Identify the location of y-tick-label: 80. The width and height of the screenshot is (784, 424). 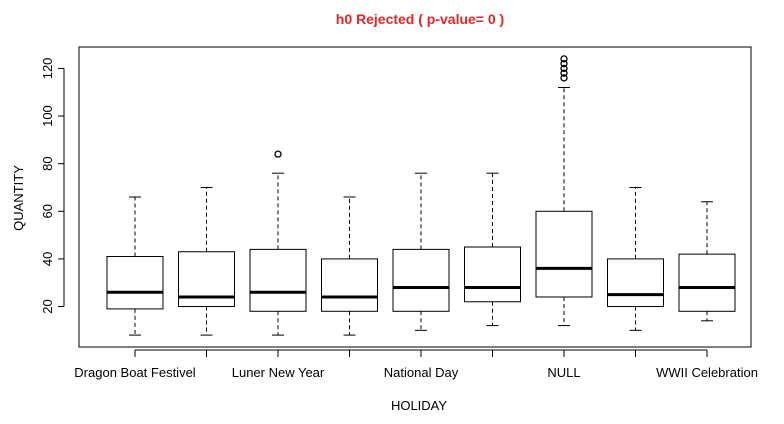
(47, 163).